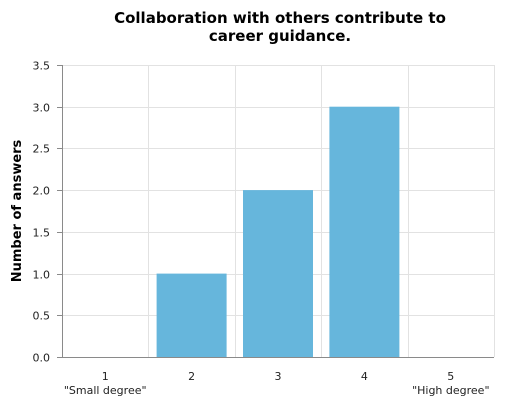 This screenshot has height=401, width=515. What do you see at coordinates (42, 66) in the screenshot?
I see `y-tick-label: 3.5` at bounding box center [42, 66].